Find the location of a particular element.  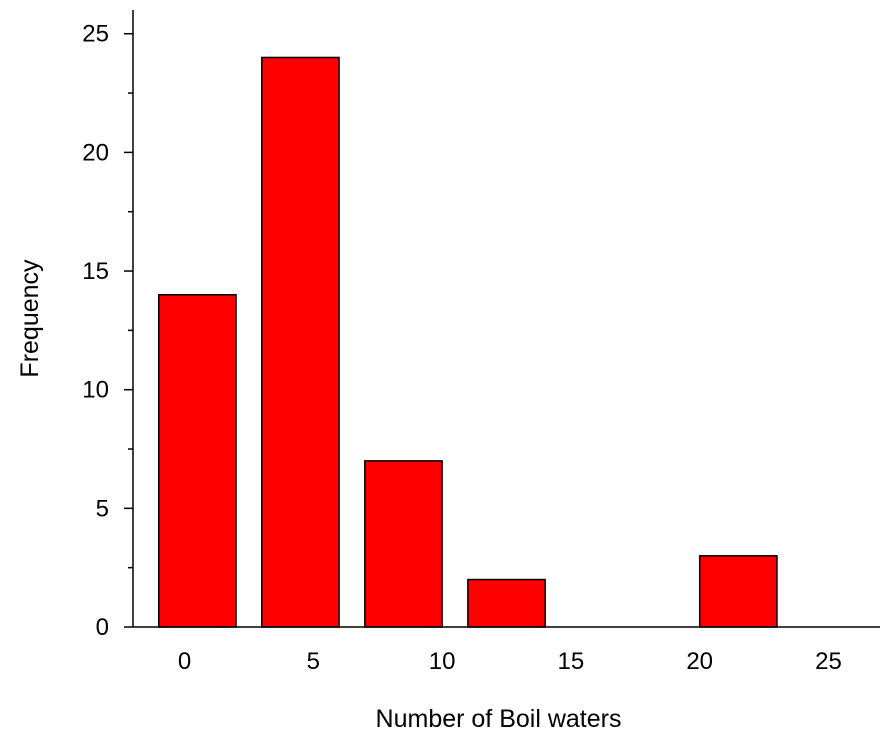

y-tick-label: 25 is located at coordinates (95, 34).